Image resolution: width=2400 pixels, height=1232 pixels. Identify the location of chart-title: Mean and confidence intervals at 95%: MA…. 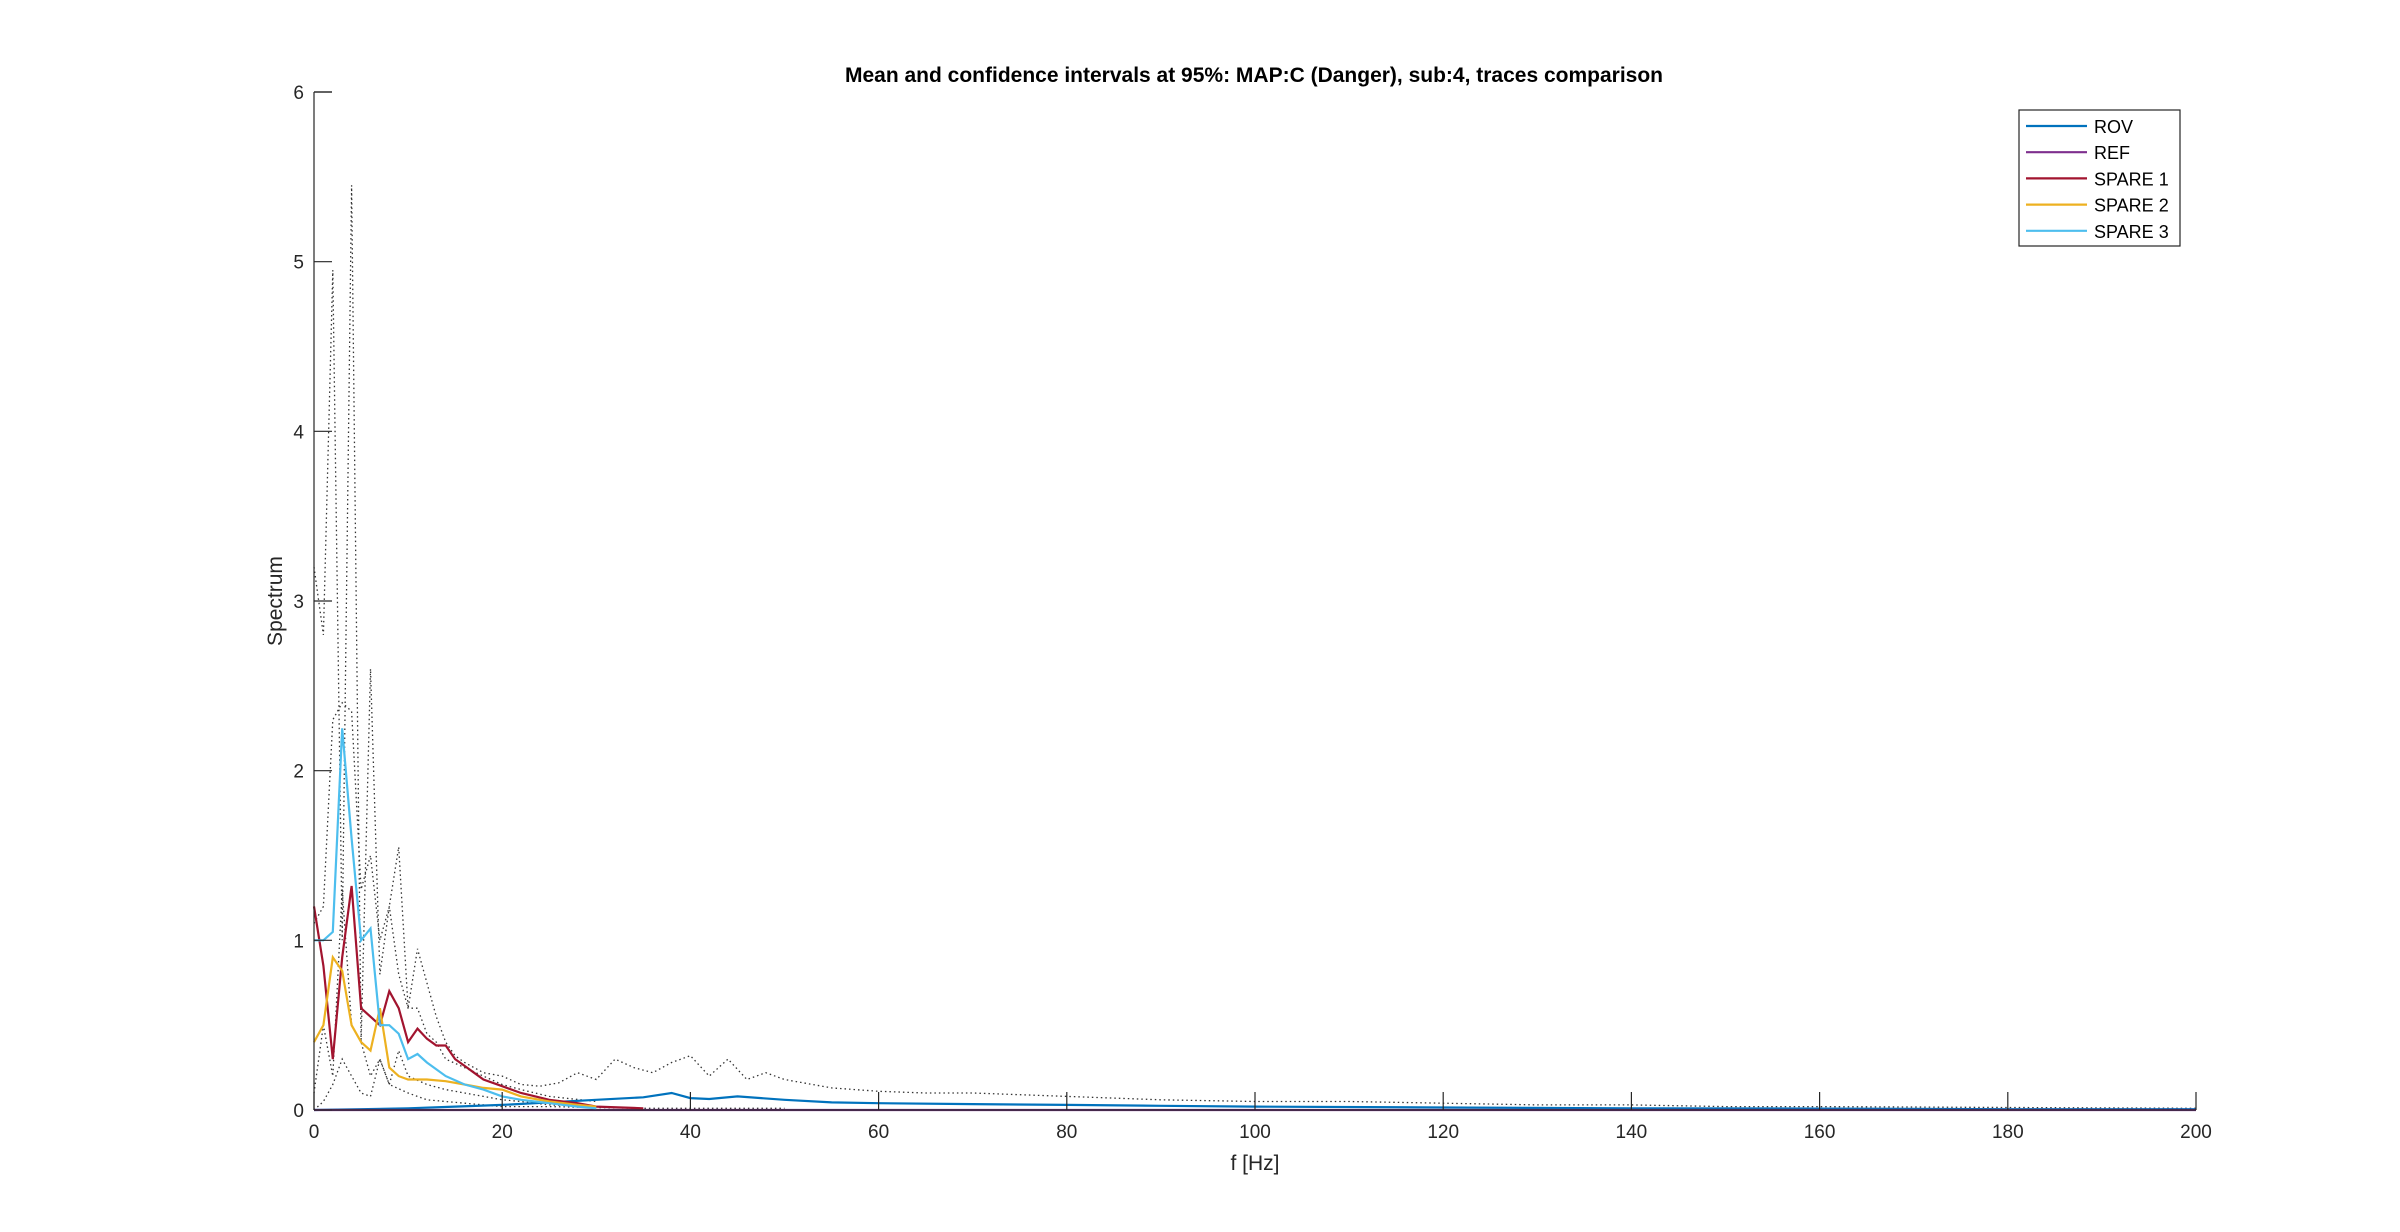
(1254, 75).